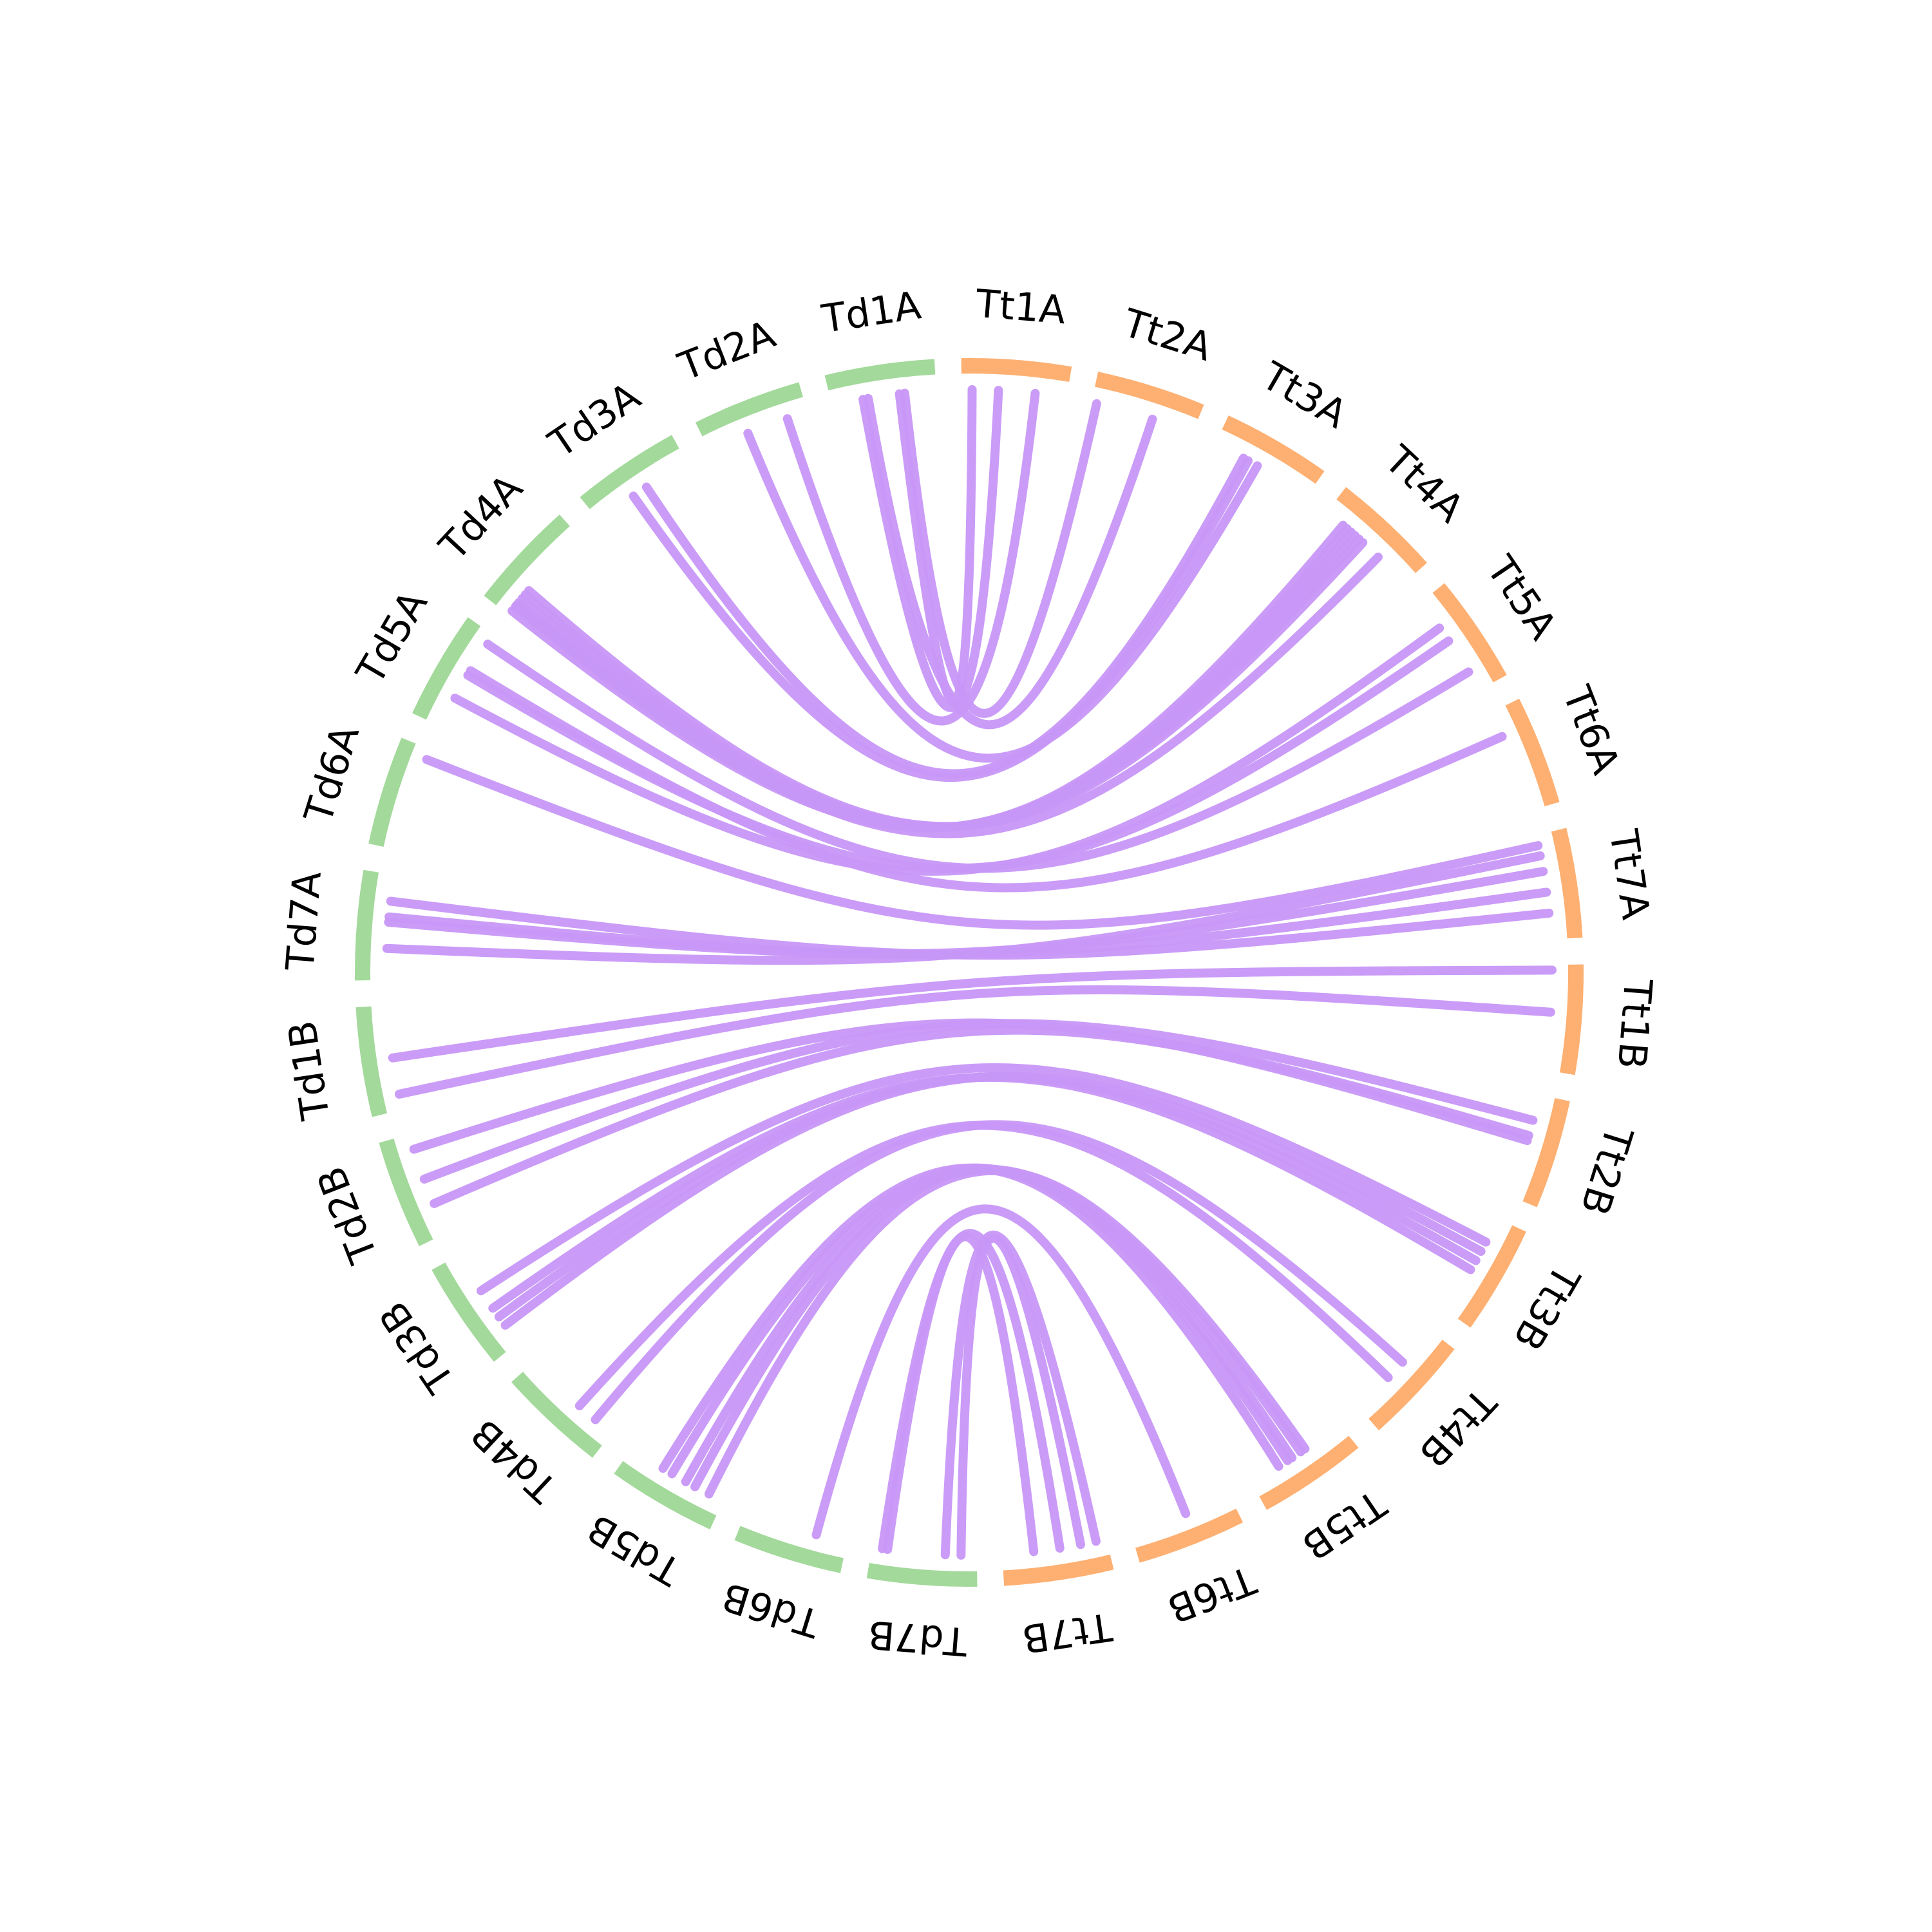 The image size is (1932, 1932). What do you see at coordinates (1572, 1019) in the screenshot?
I see `segment-tt1b` at bounding box center [1572, 1019].